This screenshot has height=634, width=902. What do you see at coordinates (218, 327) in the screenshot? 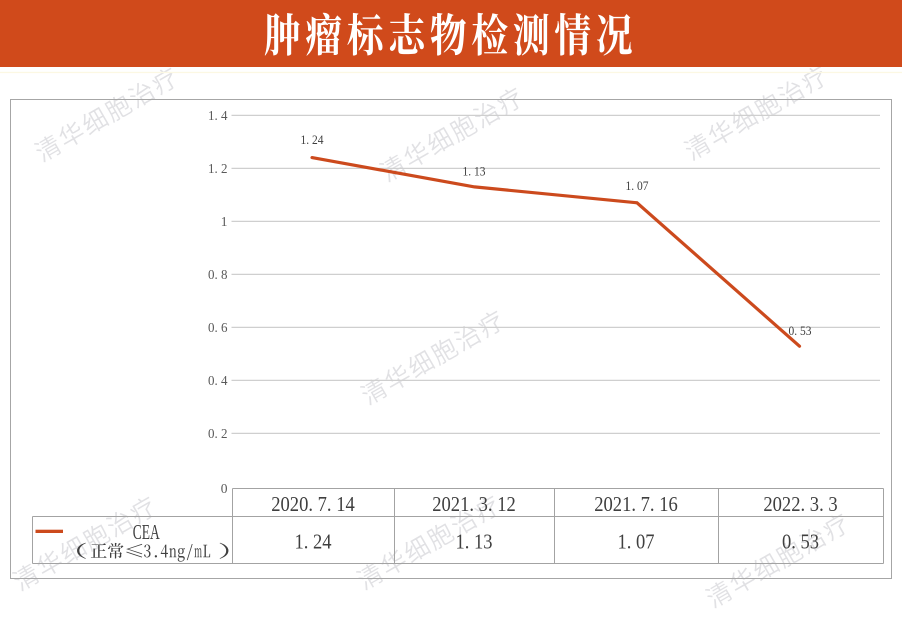
I see `svg-text: 0. 6` at bounding box center [218, 327].